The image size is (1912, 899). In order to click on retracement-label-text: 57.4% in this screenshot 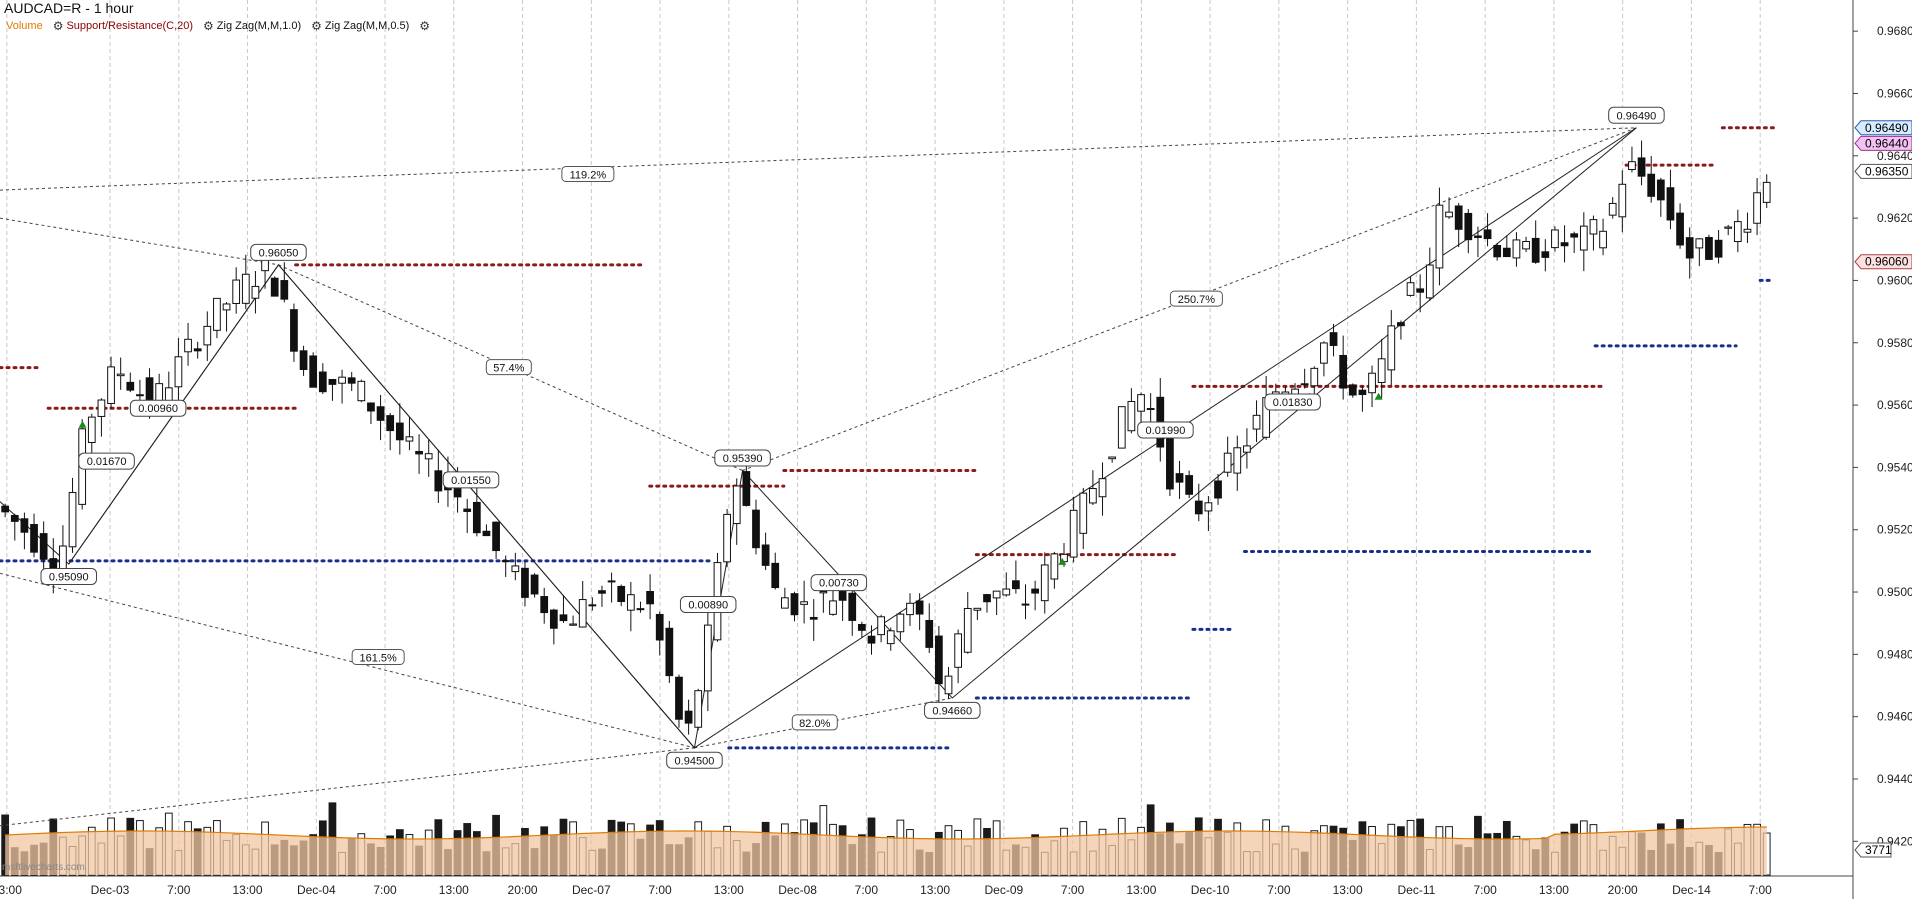, I will do `click(508, 369)`.